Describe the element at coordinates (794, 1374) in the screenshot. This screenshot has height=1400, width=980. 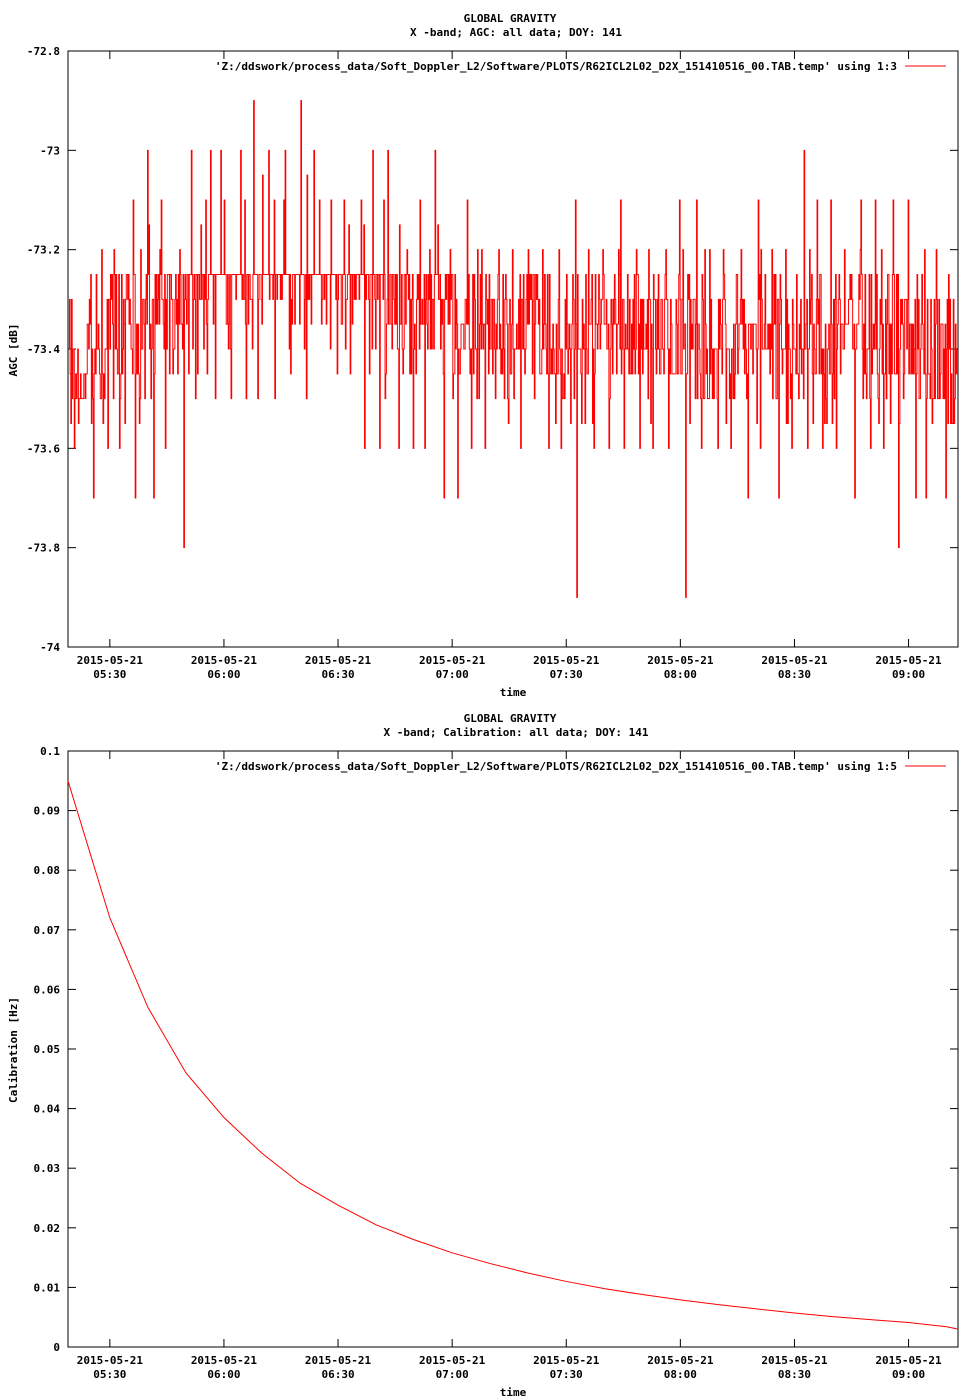
I see `chart-2-x-tick-time: 08:30` at that location.